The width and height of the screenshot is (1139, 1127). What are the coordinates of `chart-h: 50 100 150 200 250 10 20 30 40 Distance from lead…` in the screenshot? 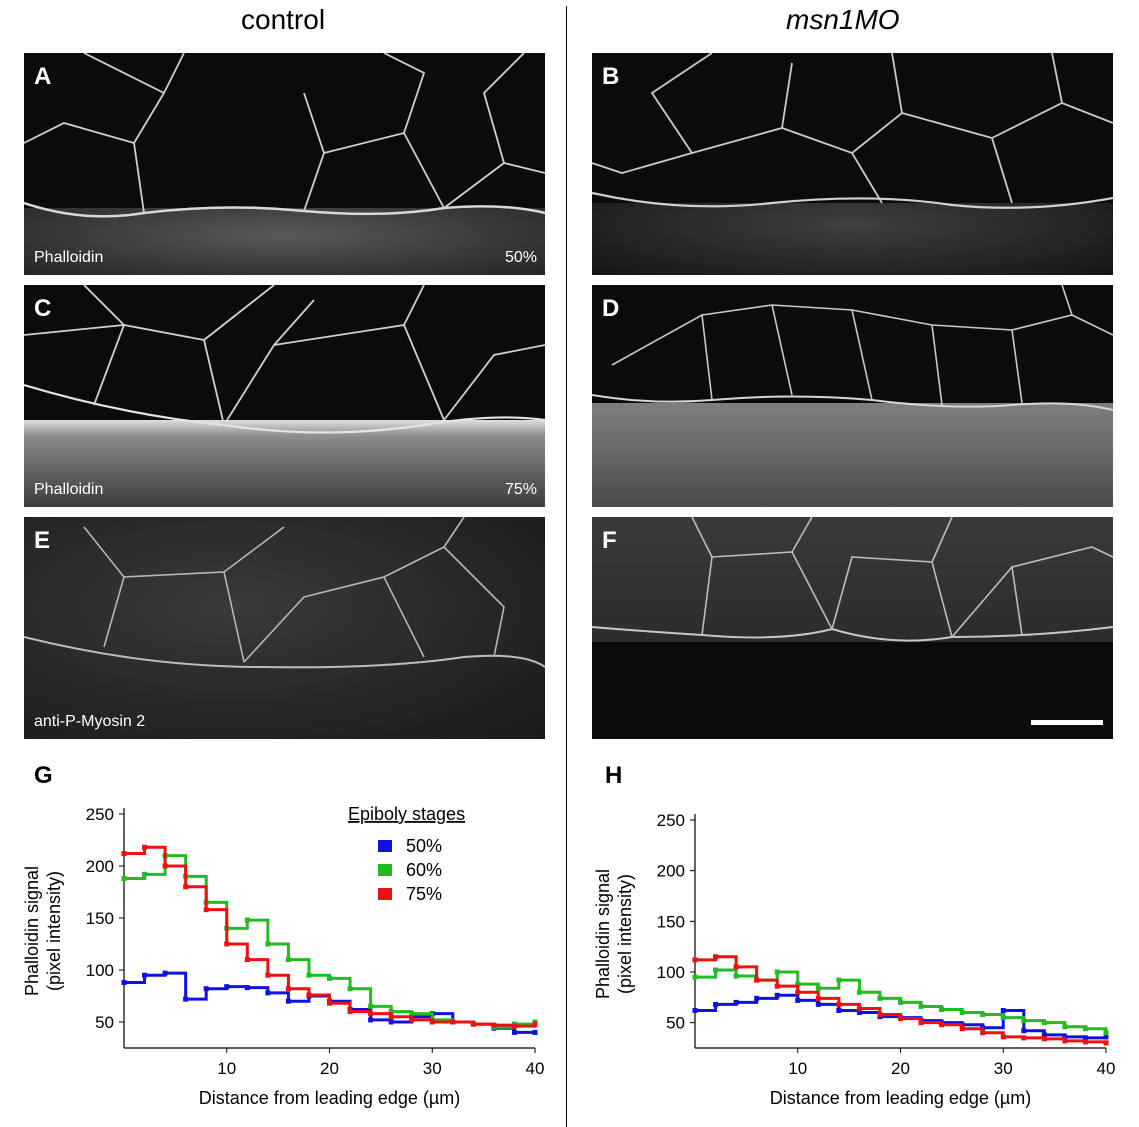 It's located at (854, 959).